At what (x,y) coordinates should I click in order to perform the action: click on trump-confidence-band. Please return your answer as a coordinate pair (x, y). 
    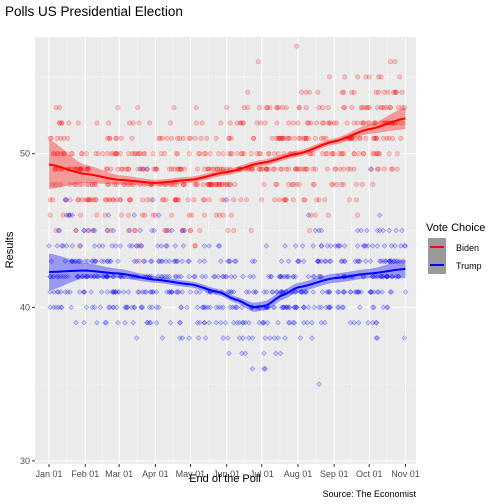
    Looking at the image, I should click on (227, 282).